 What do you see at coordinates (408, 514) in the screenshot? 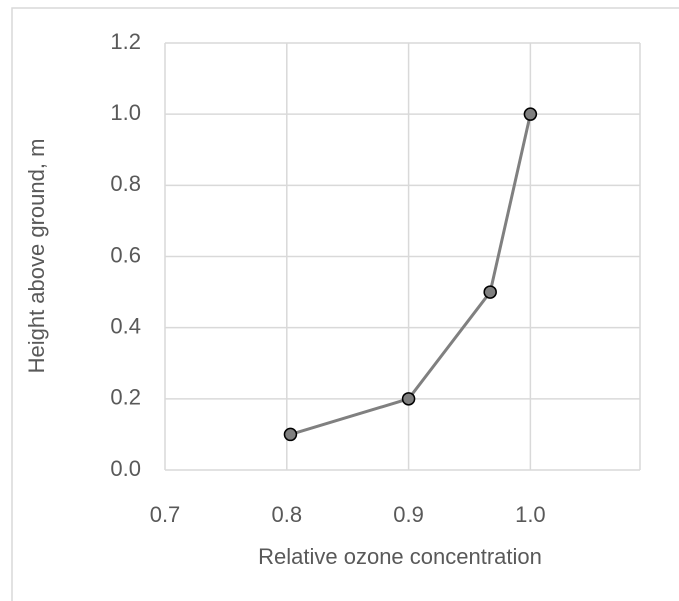
I see `x-tick-label: 0.9` at bounding box center [408, 514].